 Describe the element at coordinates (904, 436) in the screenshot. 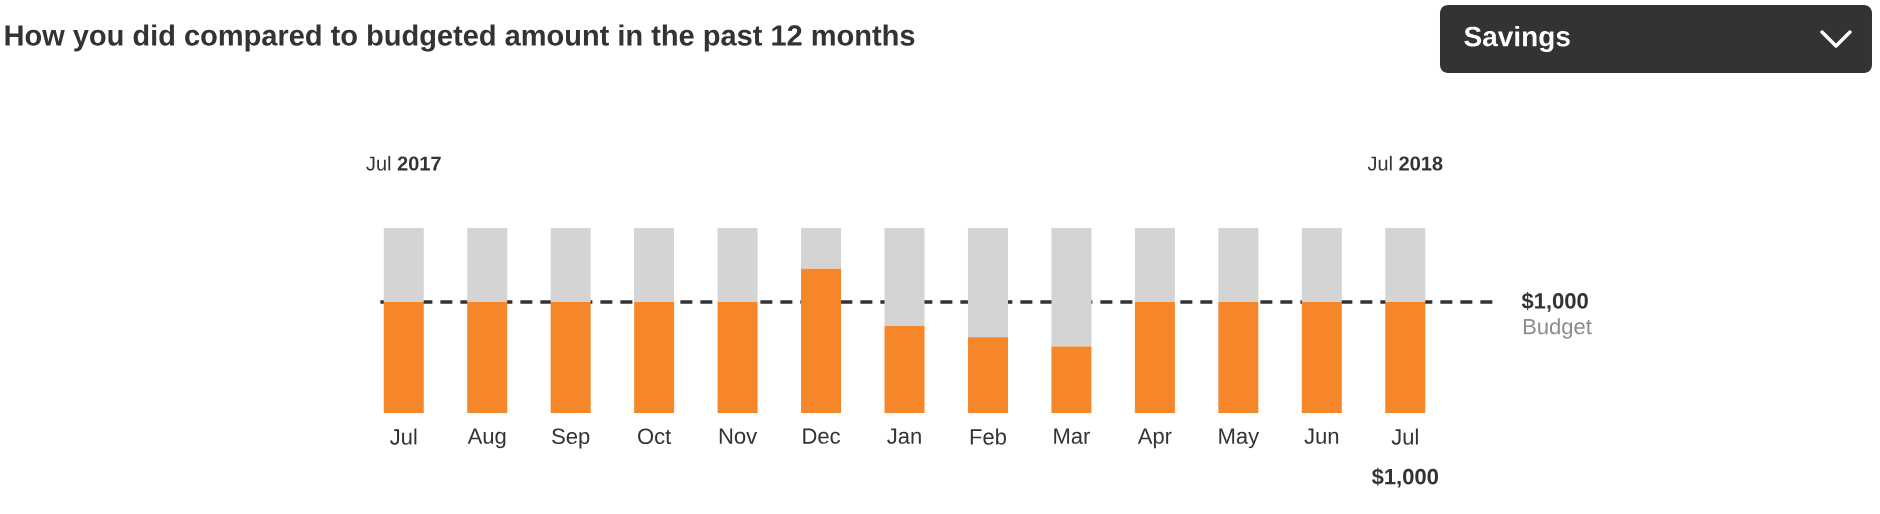

I see `x-tick-label: Jan` at that location.